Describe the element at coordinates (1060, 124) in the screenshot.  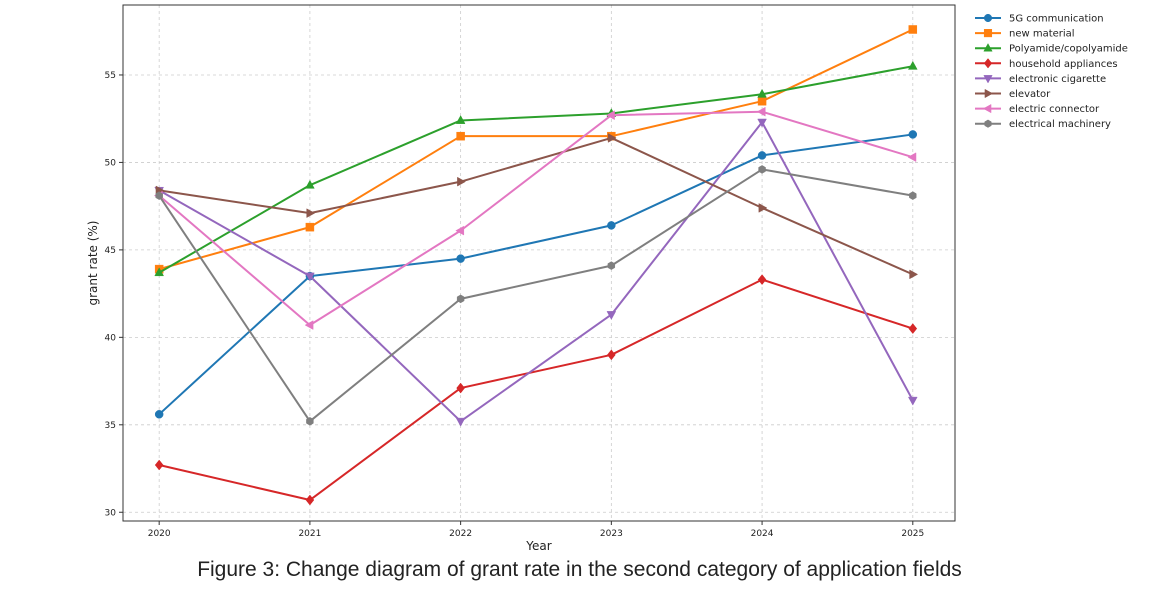
I see `legend-label: electrical machinery` at that location.